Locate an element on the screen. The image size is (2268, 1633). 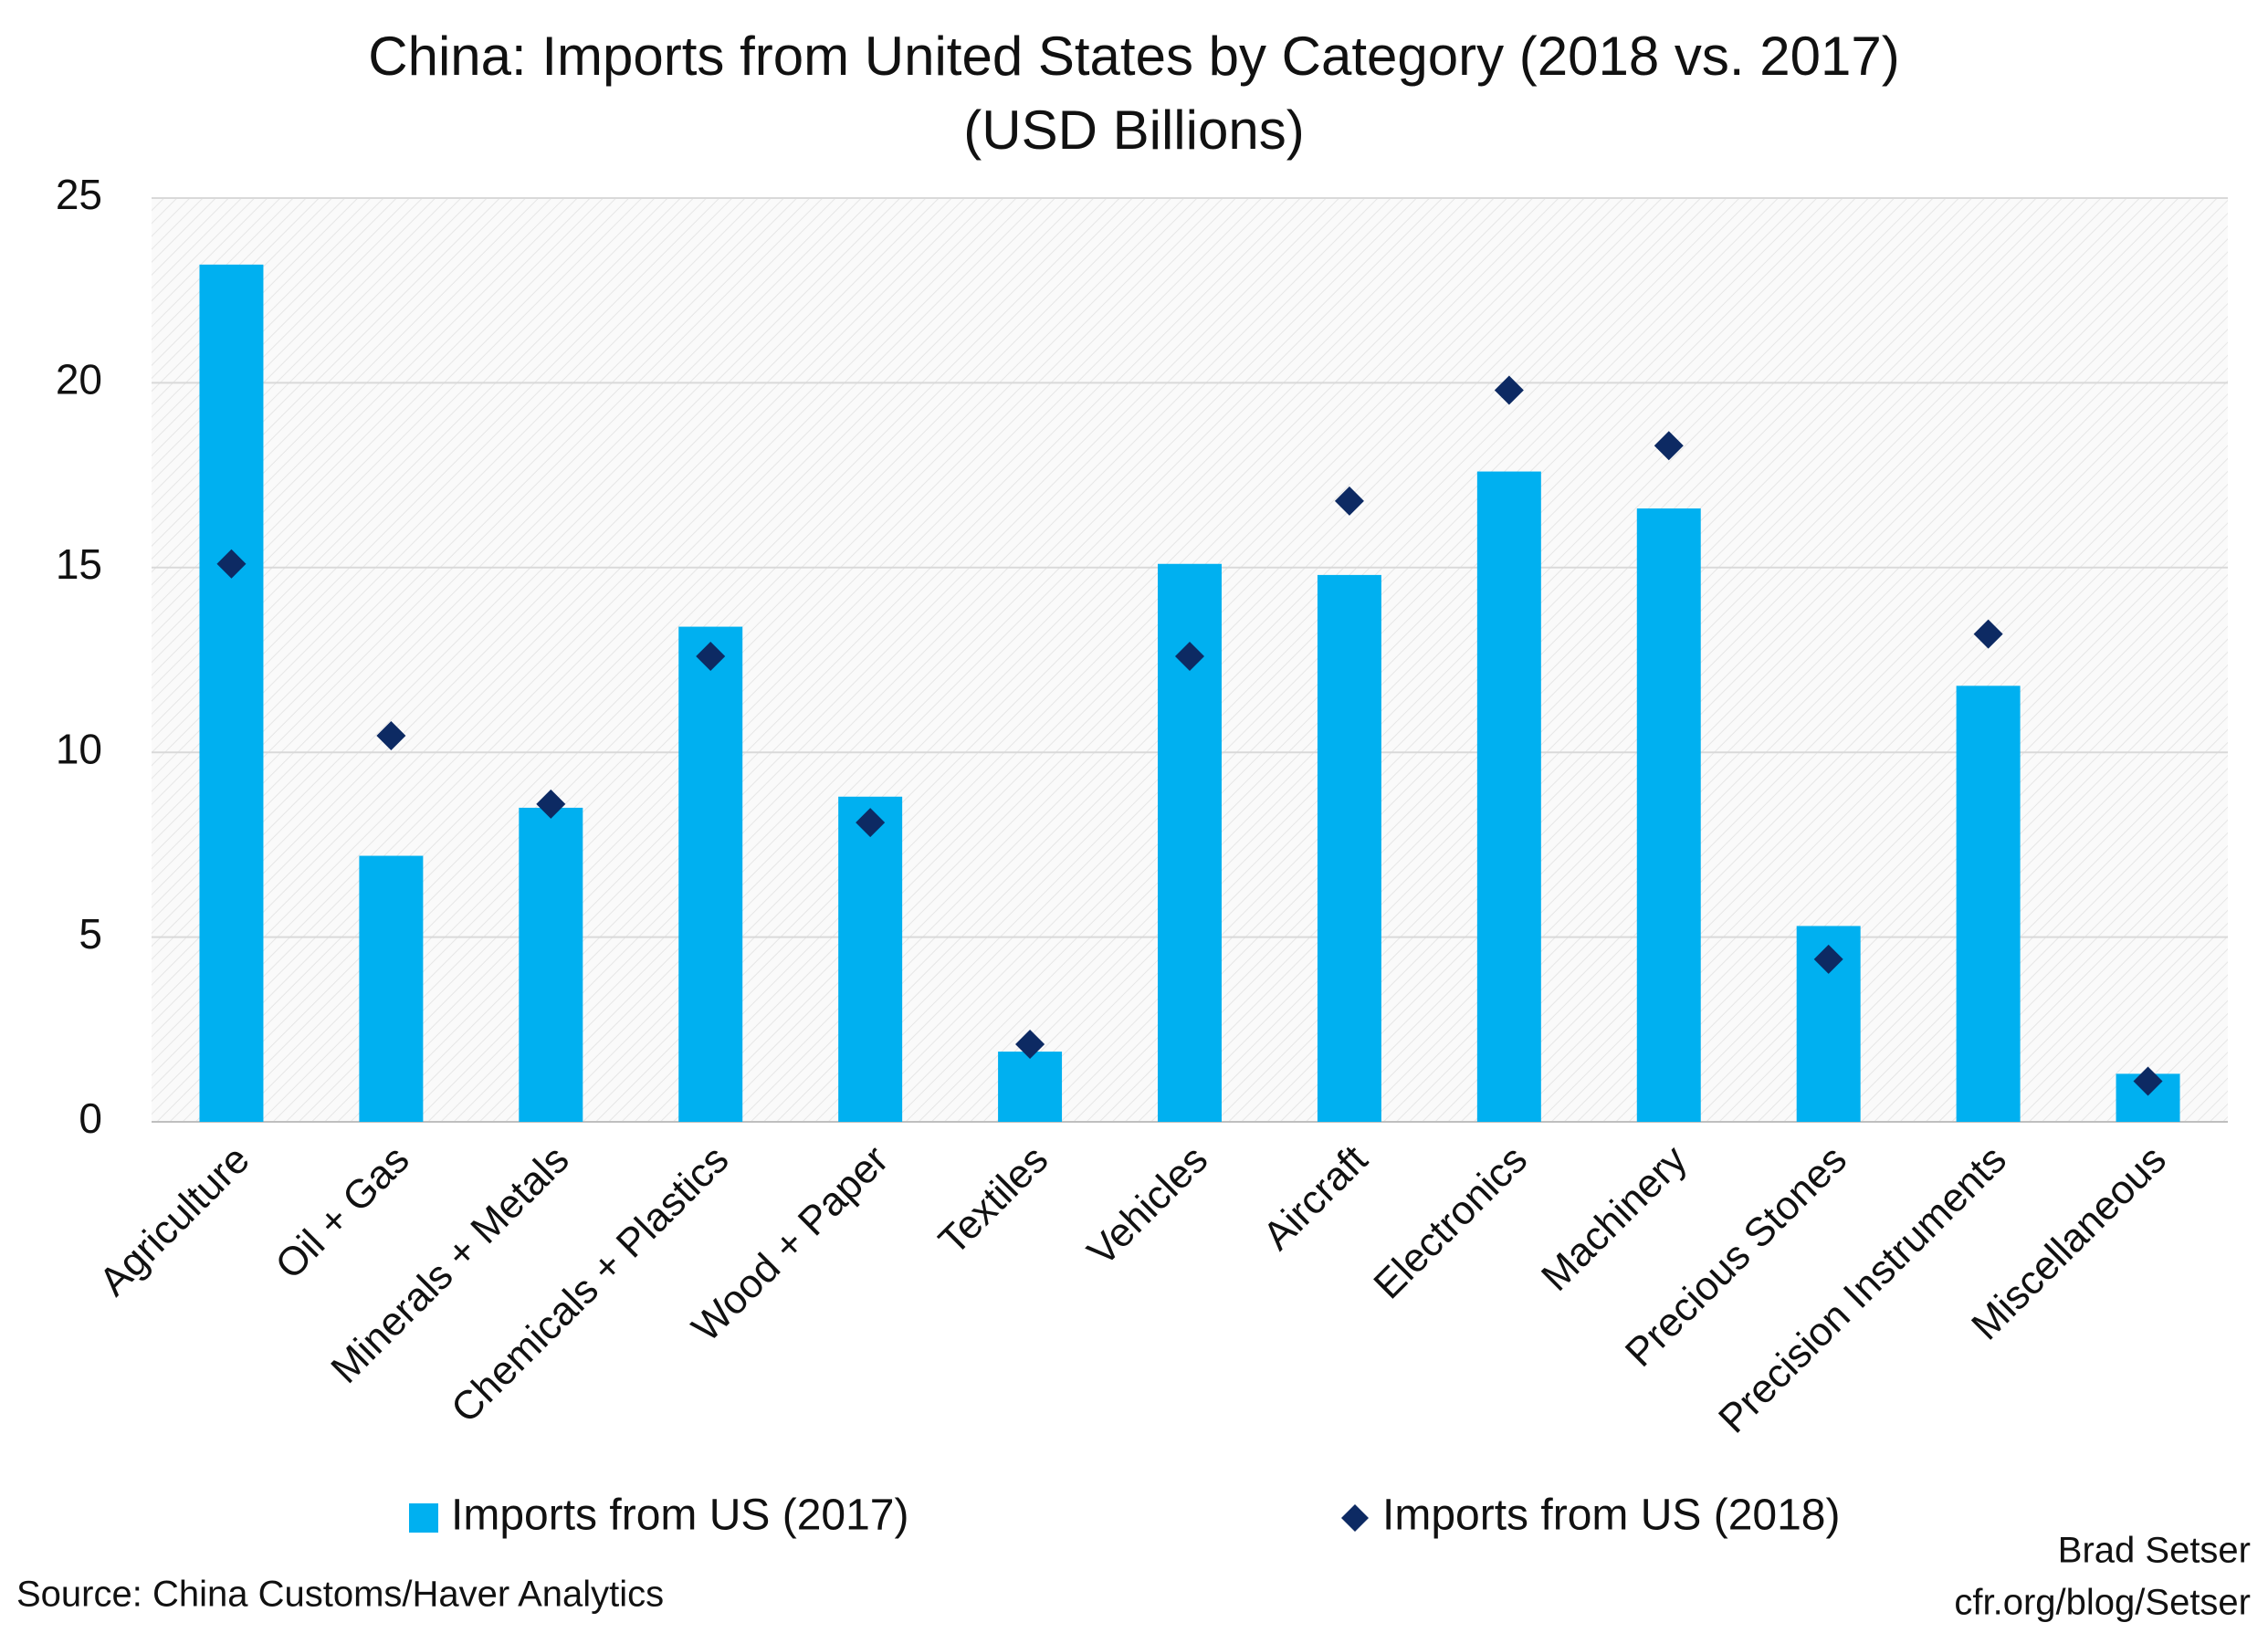
y-tick-label: 25 is located at coordinates (79, 194).